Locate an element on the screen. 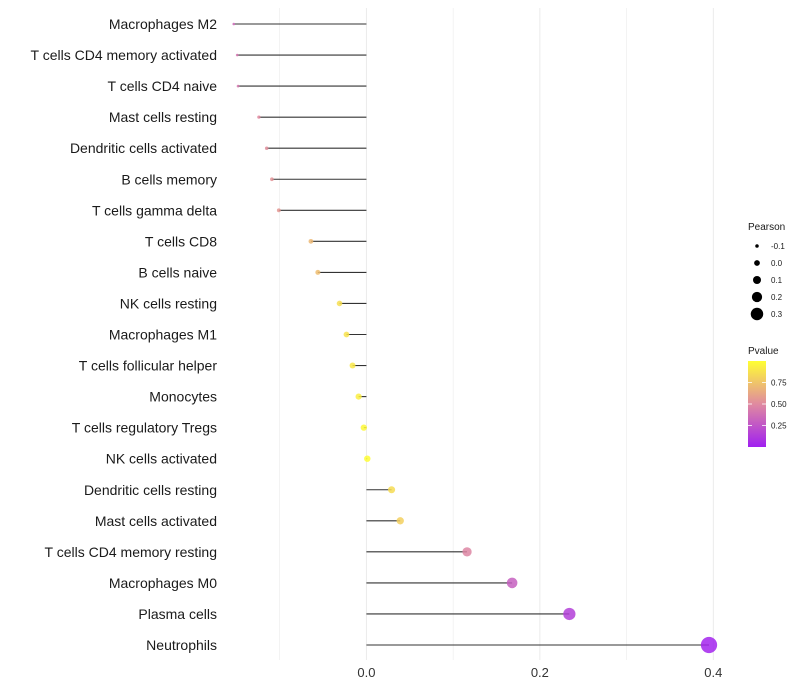 The width and height of the screenshot is (800, 700). category-label: Macrophages M0 is located at coordinates (163, 583).